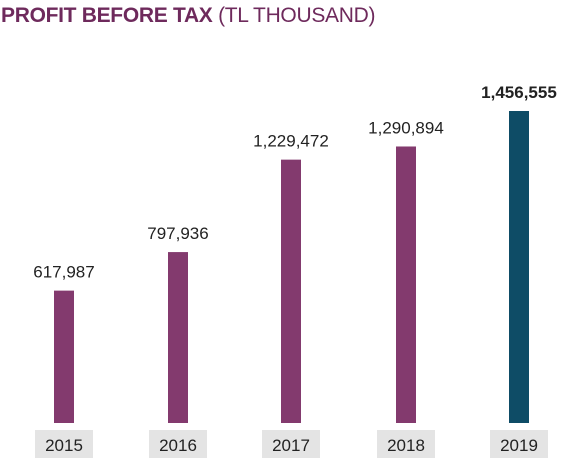 This screenshot has width=583, height=460. What do you see at coordinates (291, 291) in the screenshot?
I see `bar-2017` at bounding box center [291, 291].